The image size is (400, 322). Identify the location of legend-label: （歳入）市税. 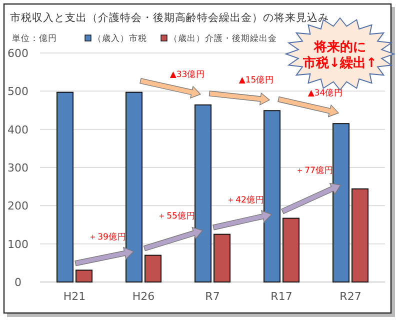
(120, 38).